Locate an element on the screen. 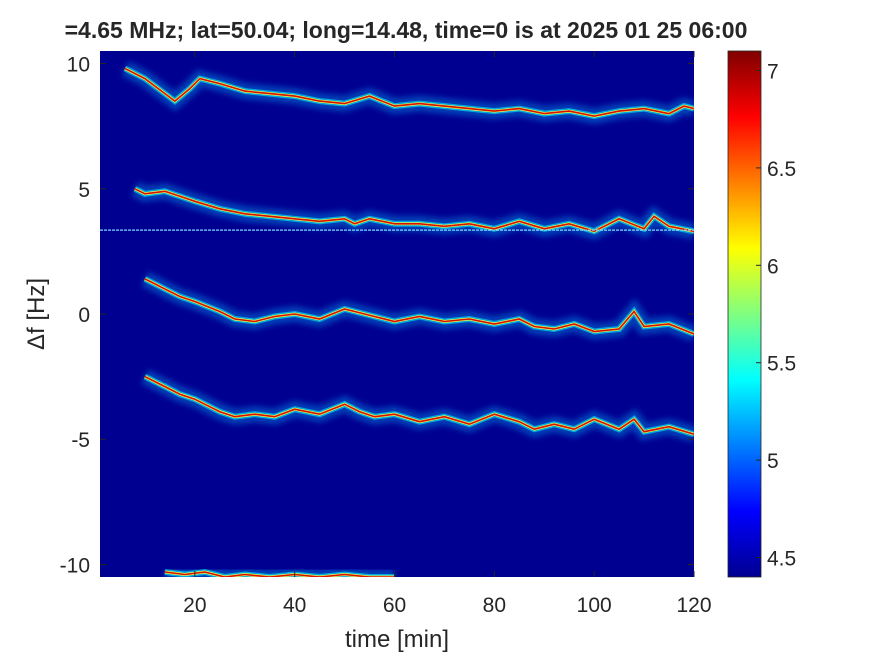  x-tick-label: 100 is located at coordinates (594, 605).